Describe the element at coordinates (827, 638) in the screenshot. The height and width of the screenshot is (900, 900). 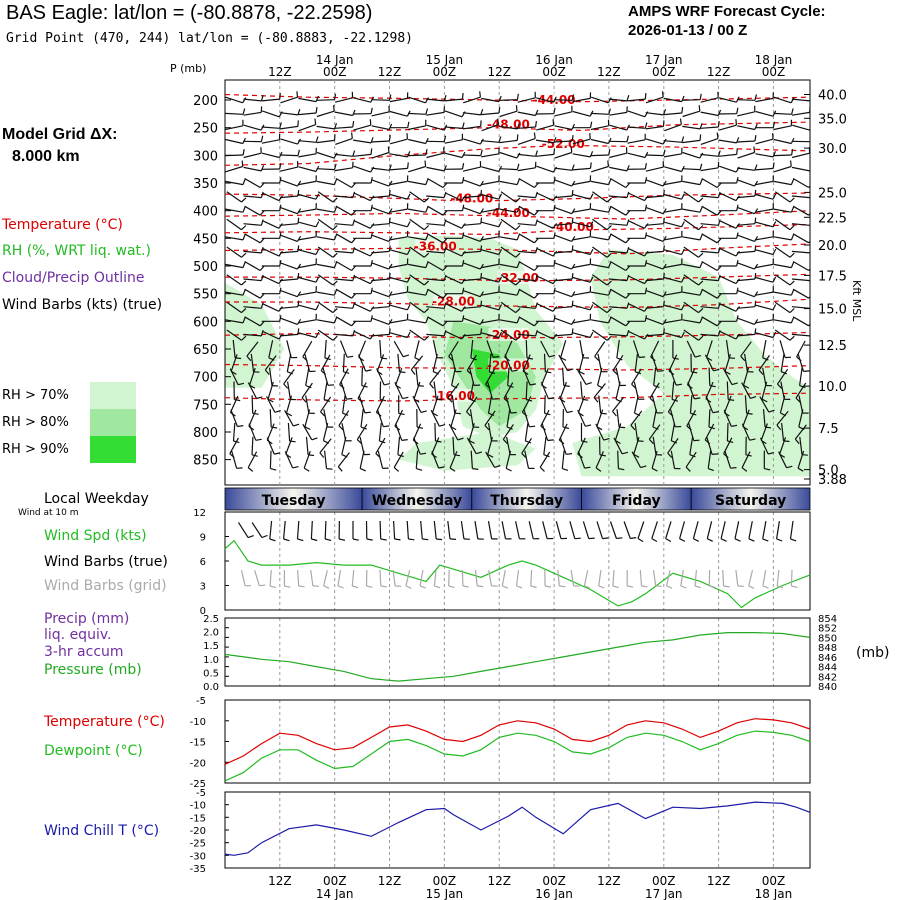
I see `pressure-panel-tick-label: 850` at that location.